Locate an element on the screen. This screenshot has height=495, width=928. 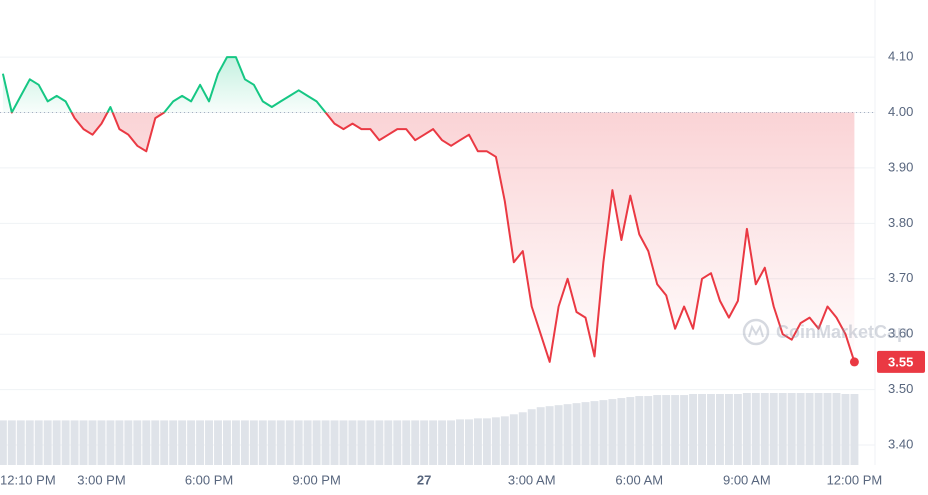
x-tick-label: 6:00 AM is located at coordinates (639, 479).